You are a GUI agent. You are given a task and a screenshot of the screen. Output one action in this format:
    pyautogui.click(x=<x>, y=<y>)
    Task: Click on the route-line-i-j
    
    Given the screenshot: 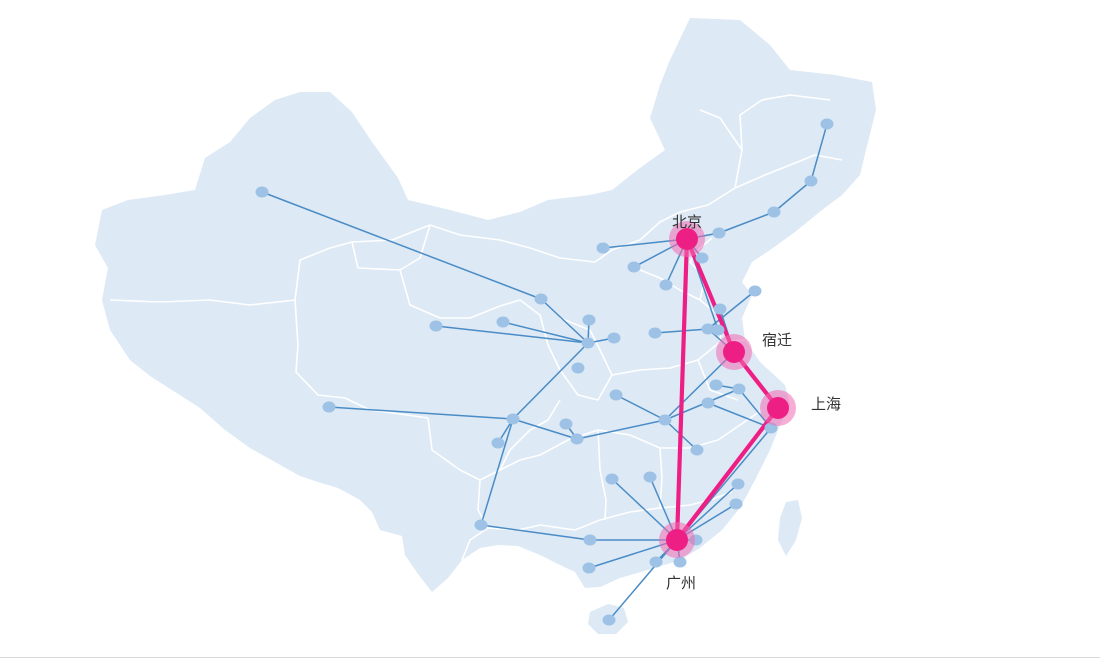 What is the action you would take?
    pyautogui.click(x=421, y=413)
    